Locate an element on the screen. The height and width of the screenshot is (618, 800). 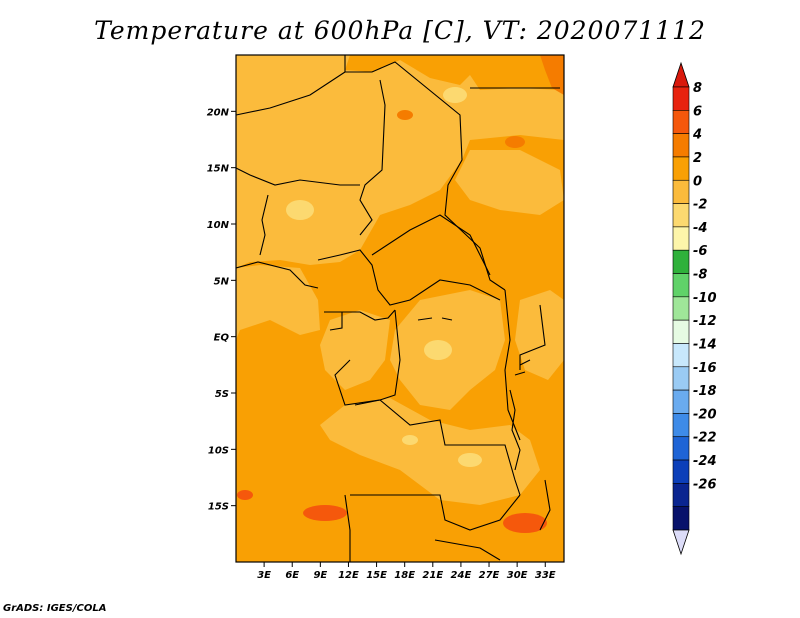
x-tick-label: 24E is located at coordinates (461, 575).